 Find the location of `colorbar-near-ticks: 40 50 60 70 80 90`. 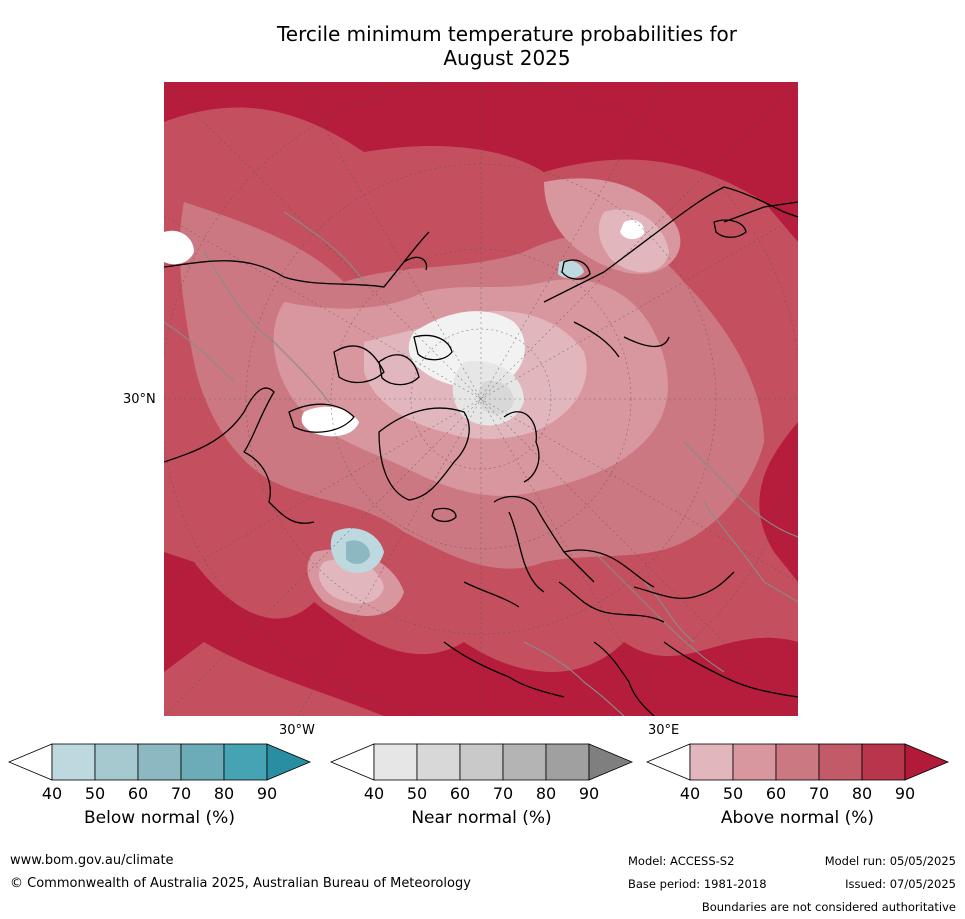

colorbar-near-ticks: 40 50 60 70 80 90 is located at coordinates (481, 794).